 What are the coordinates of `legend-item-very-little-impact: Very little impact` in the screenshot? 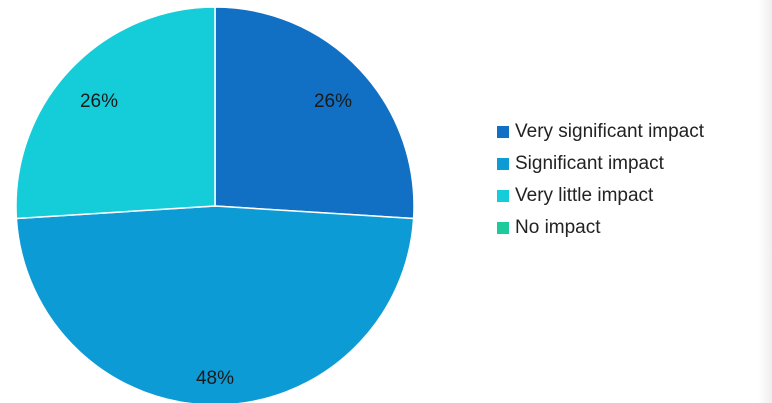 It's located at (600, 196).